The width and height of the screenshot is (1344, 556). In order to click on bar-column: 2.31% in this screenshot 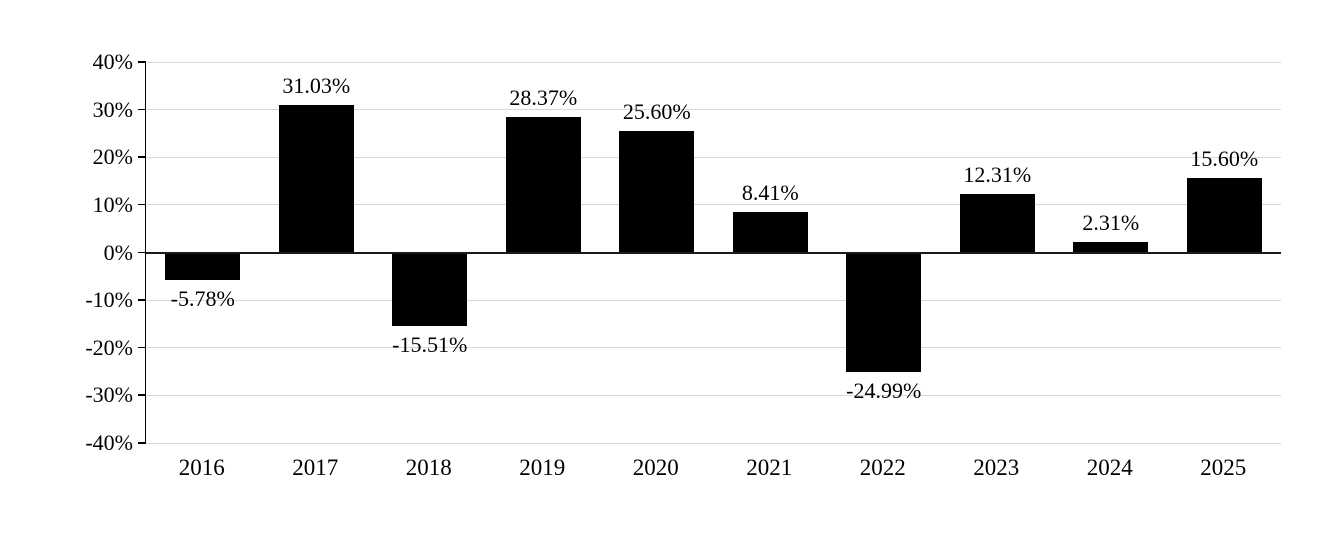, I will do `click(1111, 252)`.